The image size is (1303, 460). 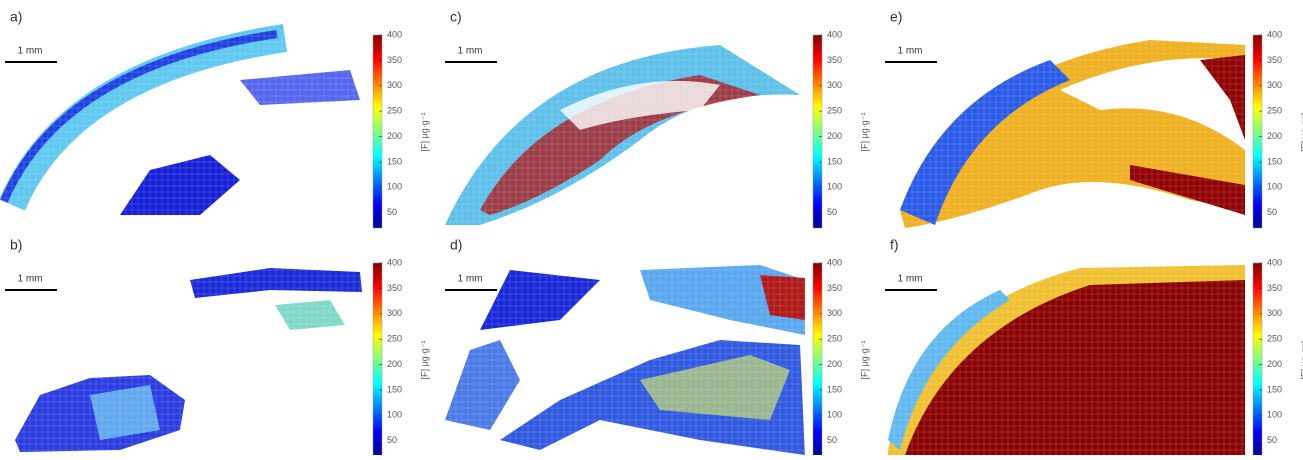 What do you see at coordinates (16, 17) in the screenshot?
I see `panel-label: a)` at bounding box center [16, 17].